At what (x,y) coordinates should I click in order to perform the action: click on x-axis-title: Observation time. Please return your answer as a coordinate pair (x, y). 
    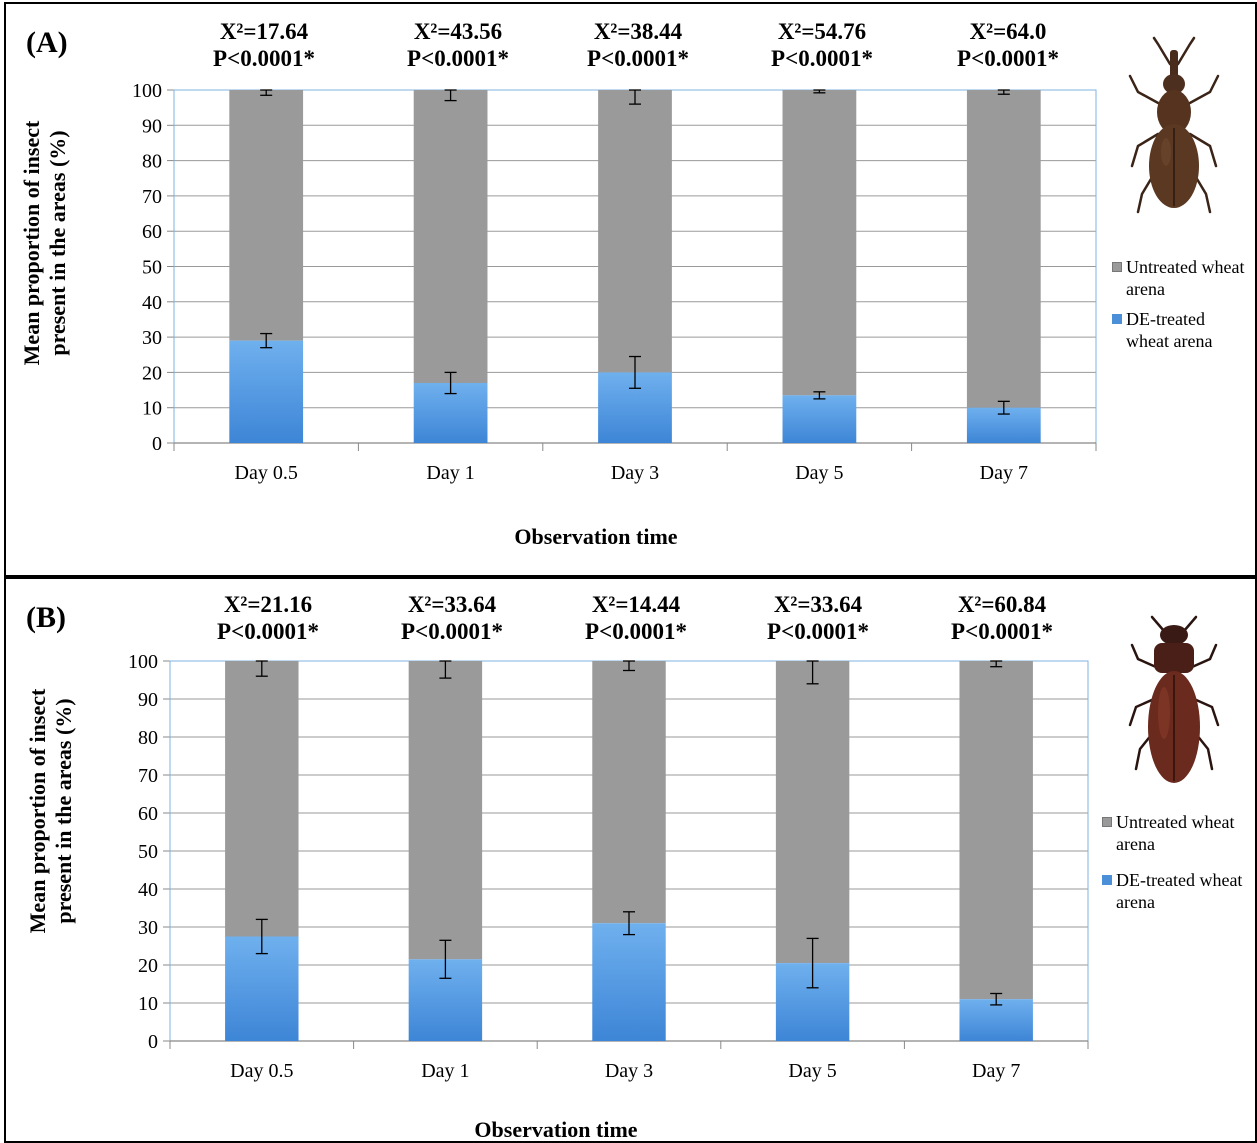
    Looking at the image, I should click on (596, 536).